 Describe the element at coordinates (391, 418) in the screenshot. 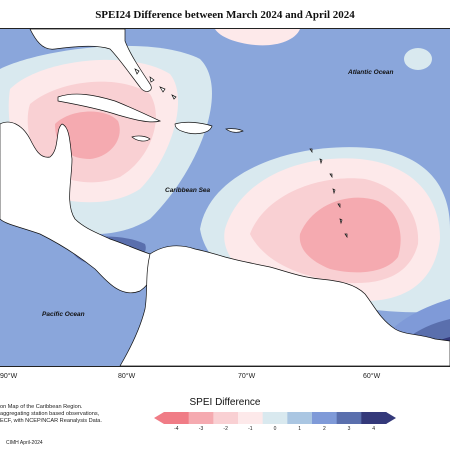

I see `legend-arrow-high` at that location.